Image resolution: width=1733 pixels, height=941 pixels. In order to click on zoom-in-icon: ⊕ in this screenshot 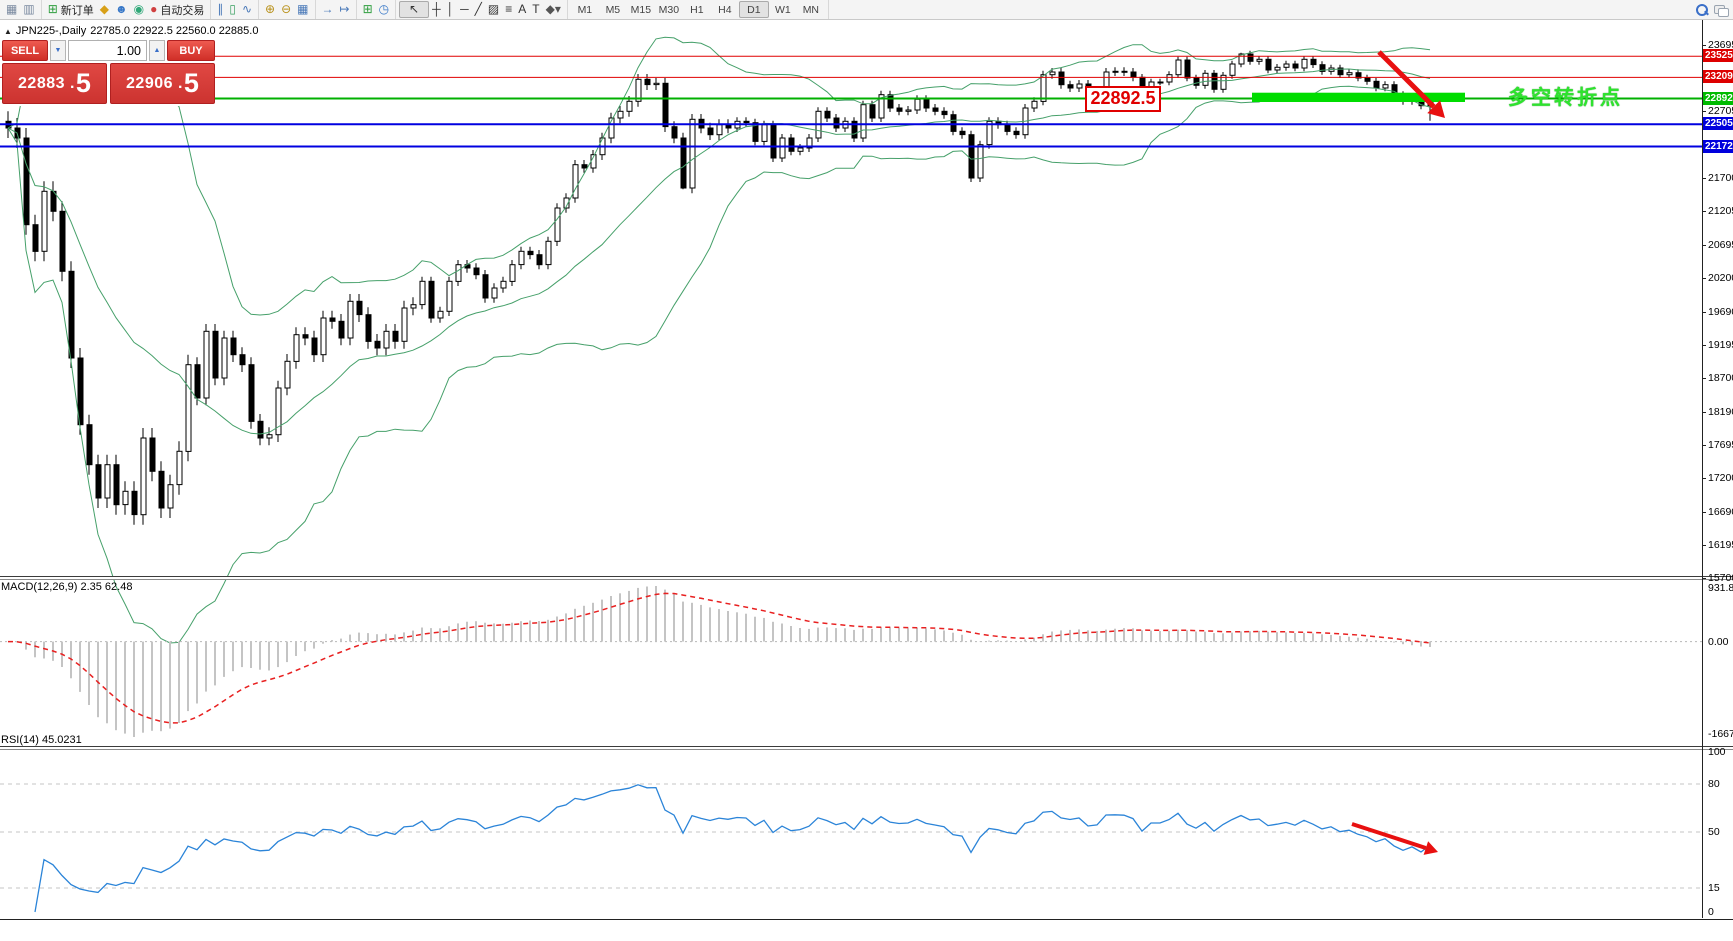, I will do `click(270, 9)`.